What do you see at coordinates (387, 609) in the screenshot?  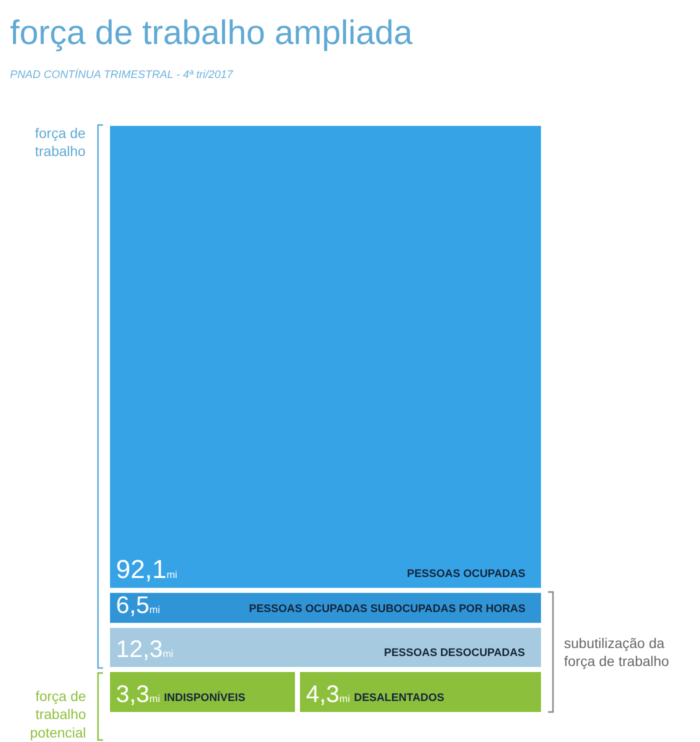 I see `category-label: PESSOAS OCUPADAS SUBOCUPADAS POR HORAS` at bounding box center [387, 609].